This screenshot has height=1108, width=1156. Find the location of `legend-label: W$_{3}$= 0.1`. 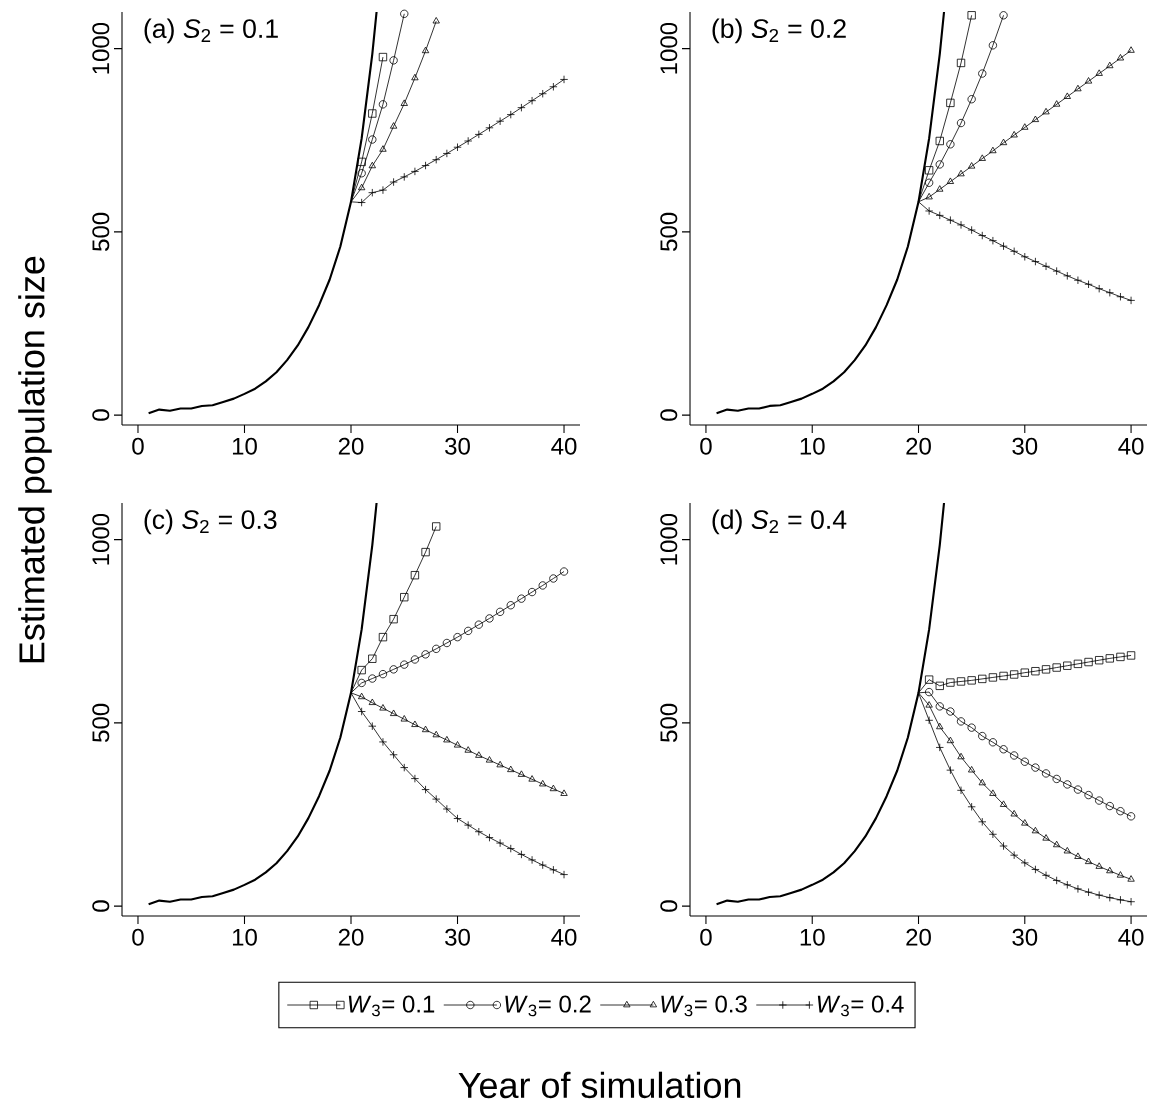

legend-label: W$_{3}$= 0.1 is located at coordinates (391, 1006).